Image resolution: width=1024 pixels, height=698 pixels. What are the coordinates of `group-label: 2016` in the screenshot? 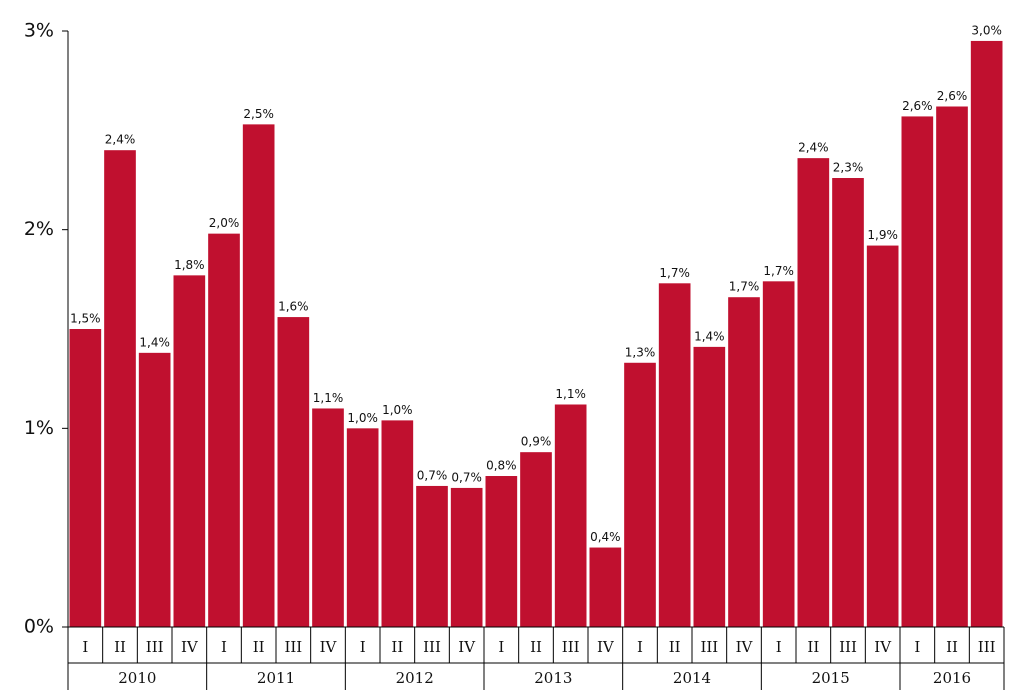 It's located at (952, 678).